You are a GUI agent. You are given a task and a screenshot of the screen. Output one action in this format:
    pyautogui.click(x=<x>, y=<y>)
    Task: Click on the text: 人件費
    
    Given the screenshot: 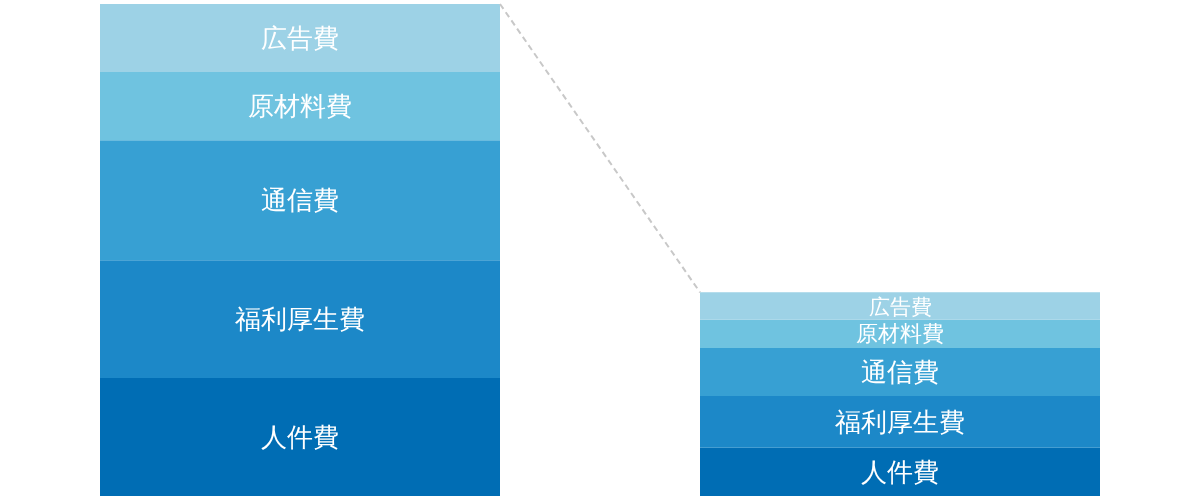 What is the action you would take?
    pyautogui.click(x=300, y=436)
    